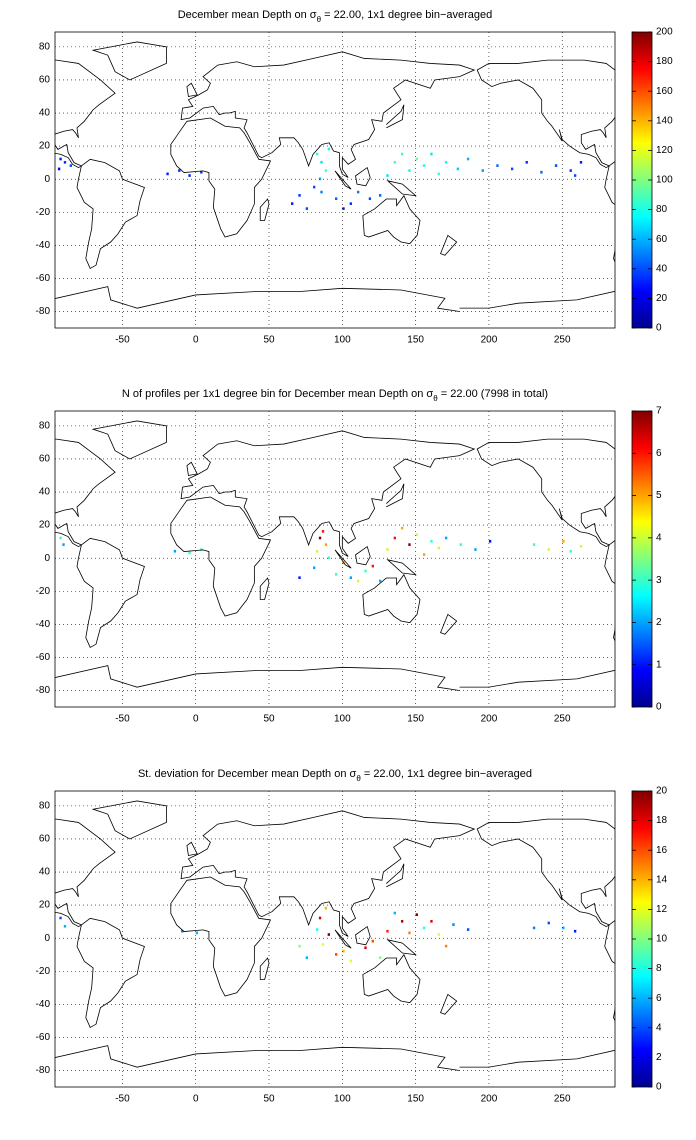 The height and width of the screenshot is (1140, 696). What do you see at coordinates (659, 998) in the screenshot?
I see `colorbar-tick-label: 6` at bounding box center [659, 998].